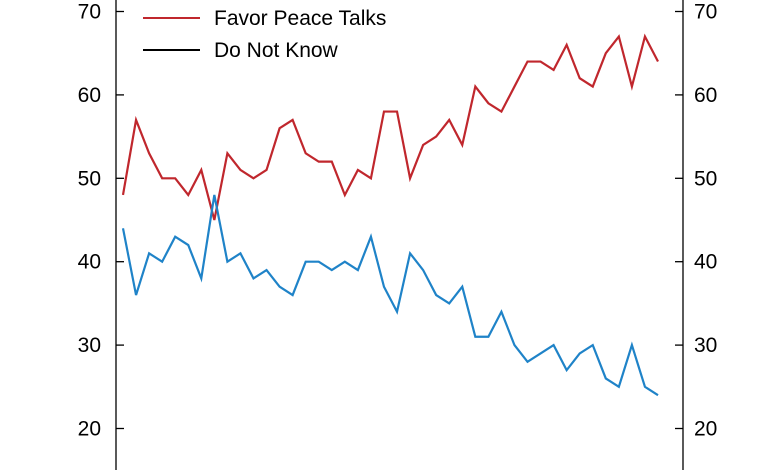  I want to click on left-y-tick-label: 50, so click(89, 178).